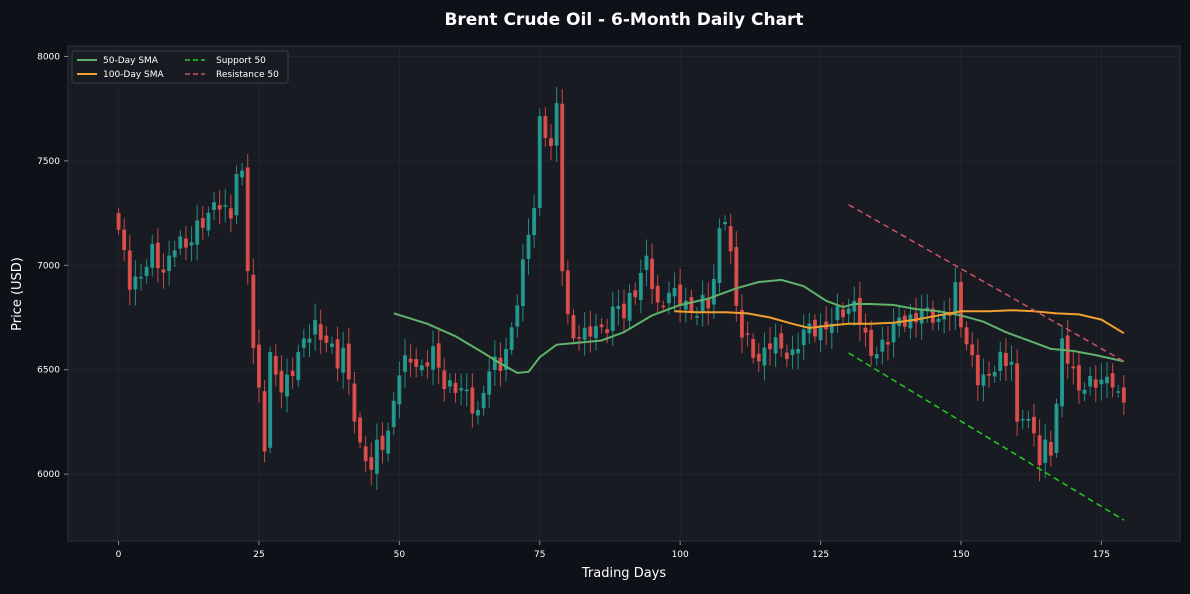 This screenshot has width=1190, height=594. Describe the element at coordinates (899, 322) in the screenshot. I see `sma100-line` at that location.